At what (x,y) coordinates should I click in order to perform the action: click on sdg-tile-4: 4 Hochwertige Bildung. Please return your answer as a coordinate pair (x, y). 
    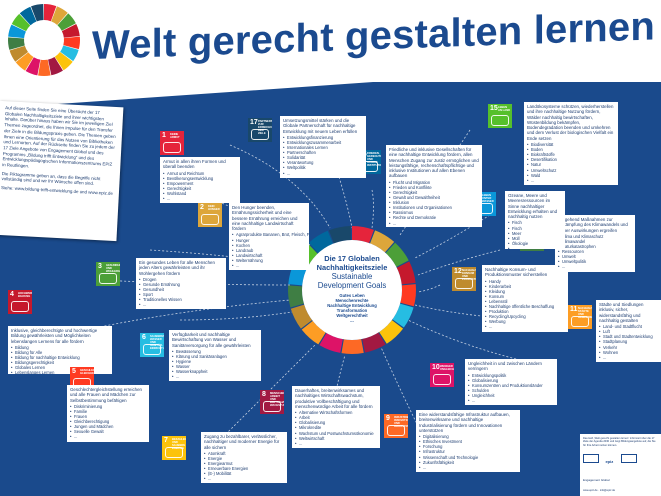
    Looking at the image, I should click on (20, 302).